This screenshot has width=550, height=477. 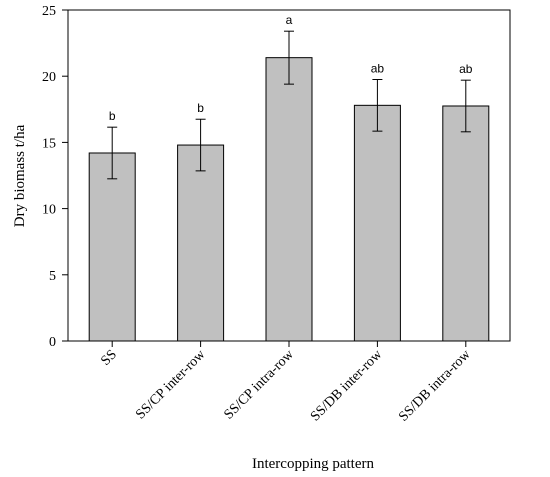 I want to click on x-tick-label: SS/DB inter-row, so click(x=347, y=386).